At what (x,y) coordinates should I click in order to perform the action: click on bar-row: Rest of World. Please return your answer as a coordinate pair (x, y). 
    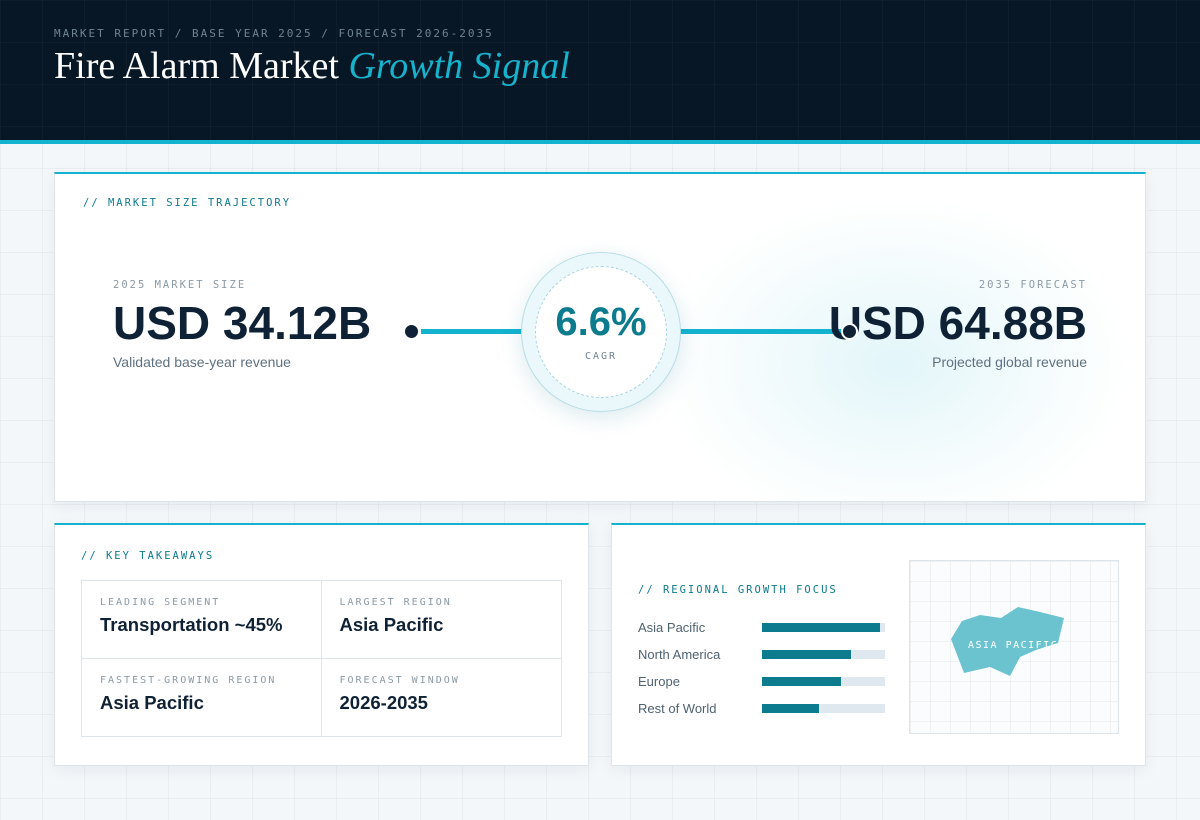
    Looking at the image, I should click on (762, 708).